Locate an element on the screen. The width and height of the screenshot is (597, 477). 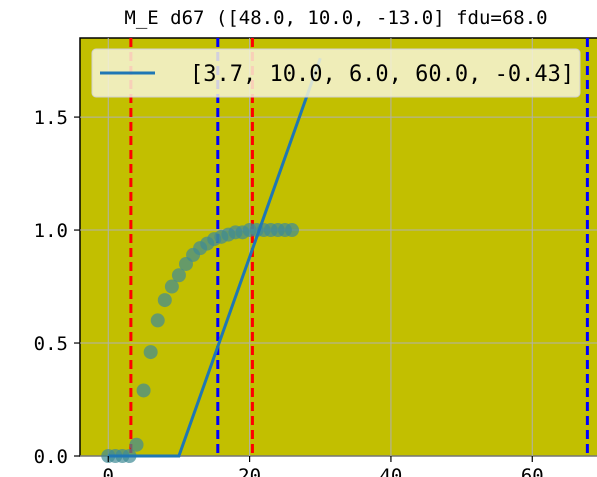
y-tick-label: 0.0 is located at coordinates (51, 457).